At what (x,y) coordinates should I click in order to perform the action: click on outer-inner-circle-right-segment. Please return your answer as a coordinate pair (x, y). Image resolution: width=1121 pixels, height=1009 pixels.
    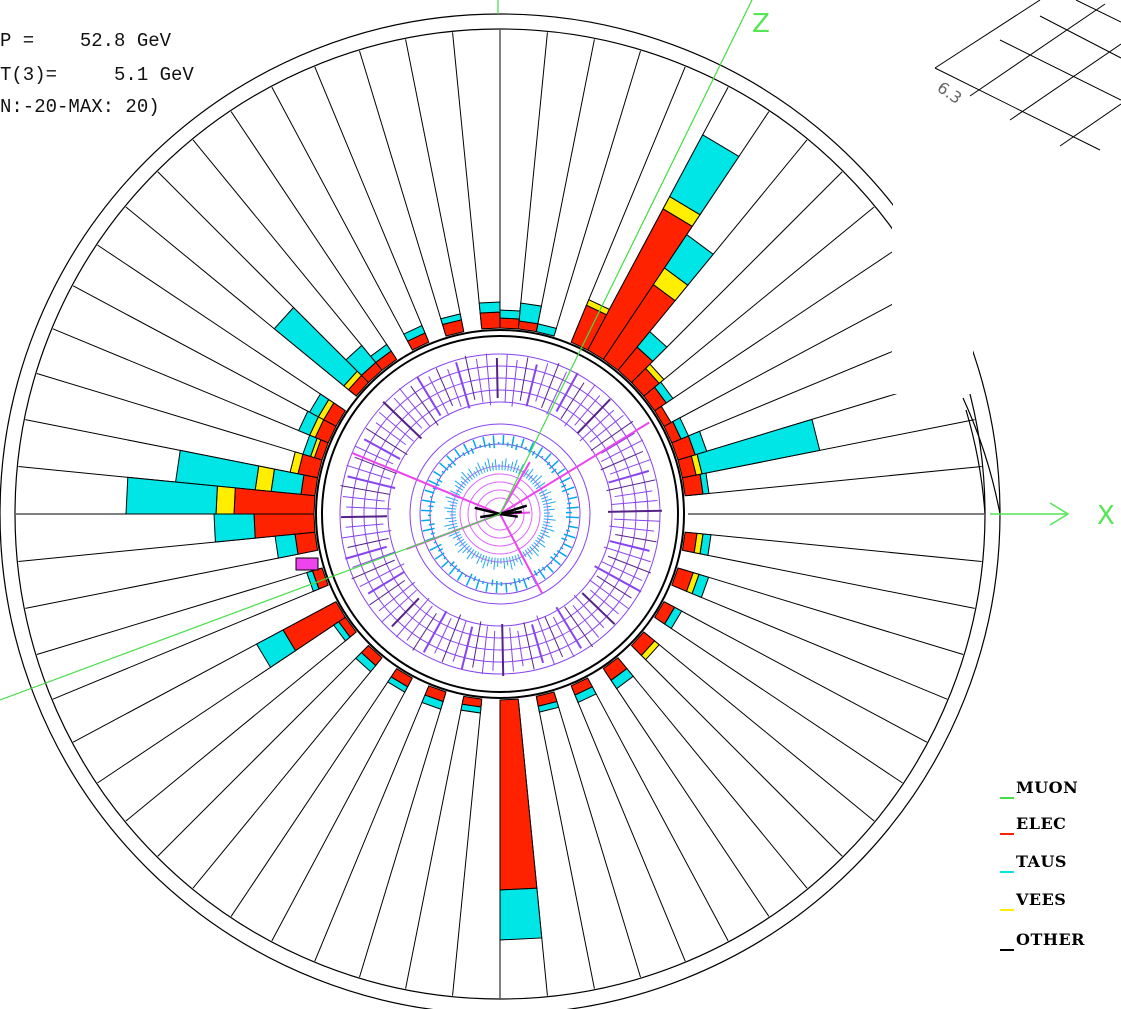
    Looking at the image, I should click on (975, 462).